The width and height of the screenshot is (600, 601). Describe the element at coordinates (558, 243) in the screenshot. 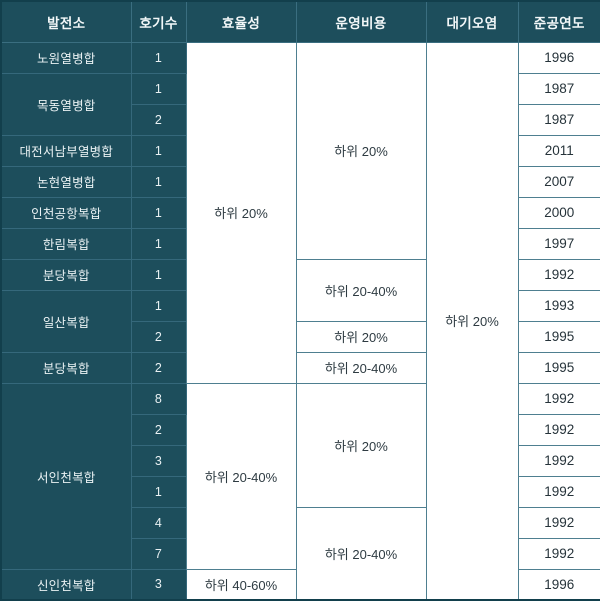

I see `year-cell: 1997` at that location.